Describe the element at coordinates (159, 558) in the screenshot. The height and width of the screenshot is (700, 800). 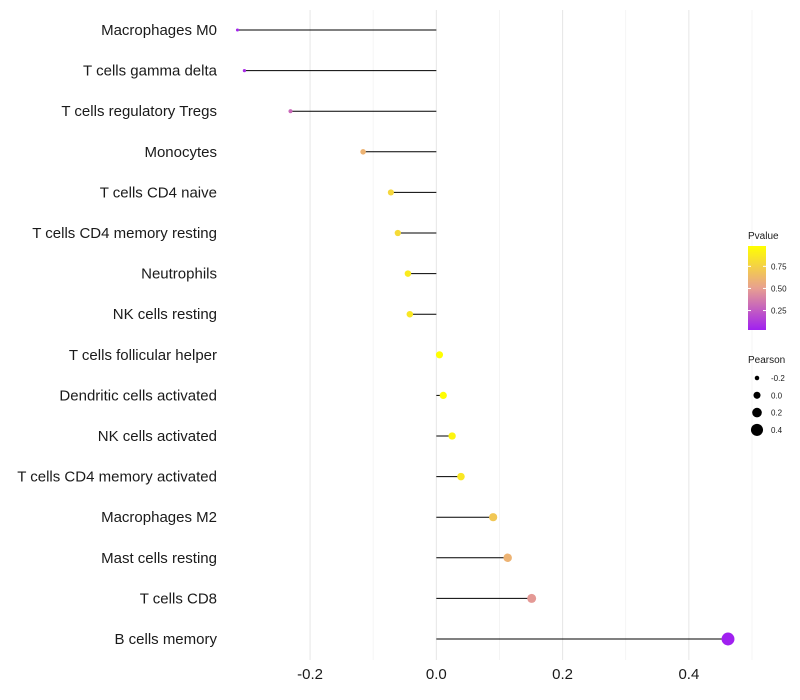
I see `category-label: Mast cells resting` at that location.